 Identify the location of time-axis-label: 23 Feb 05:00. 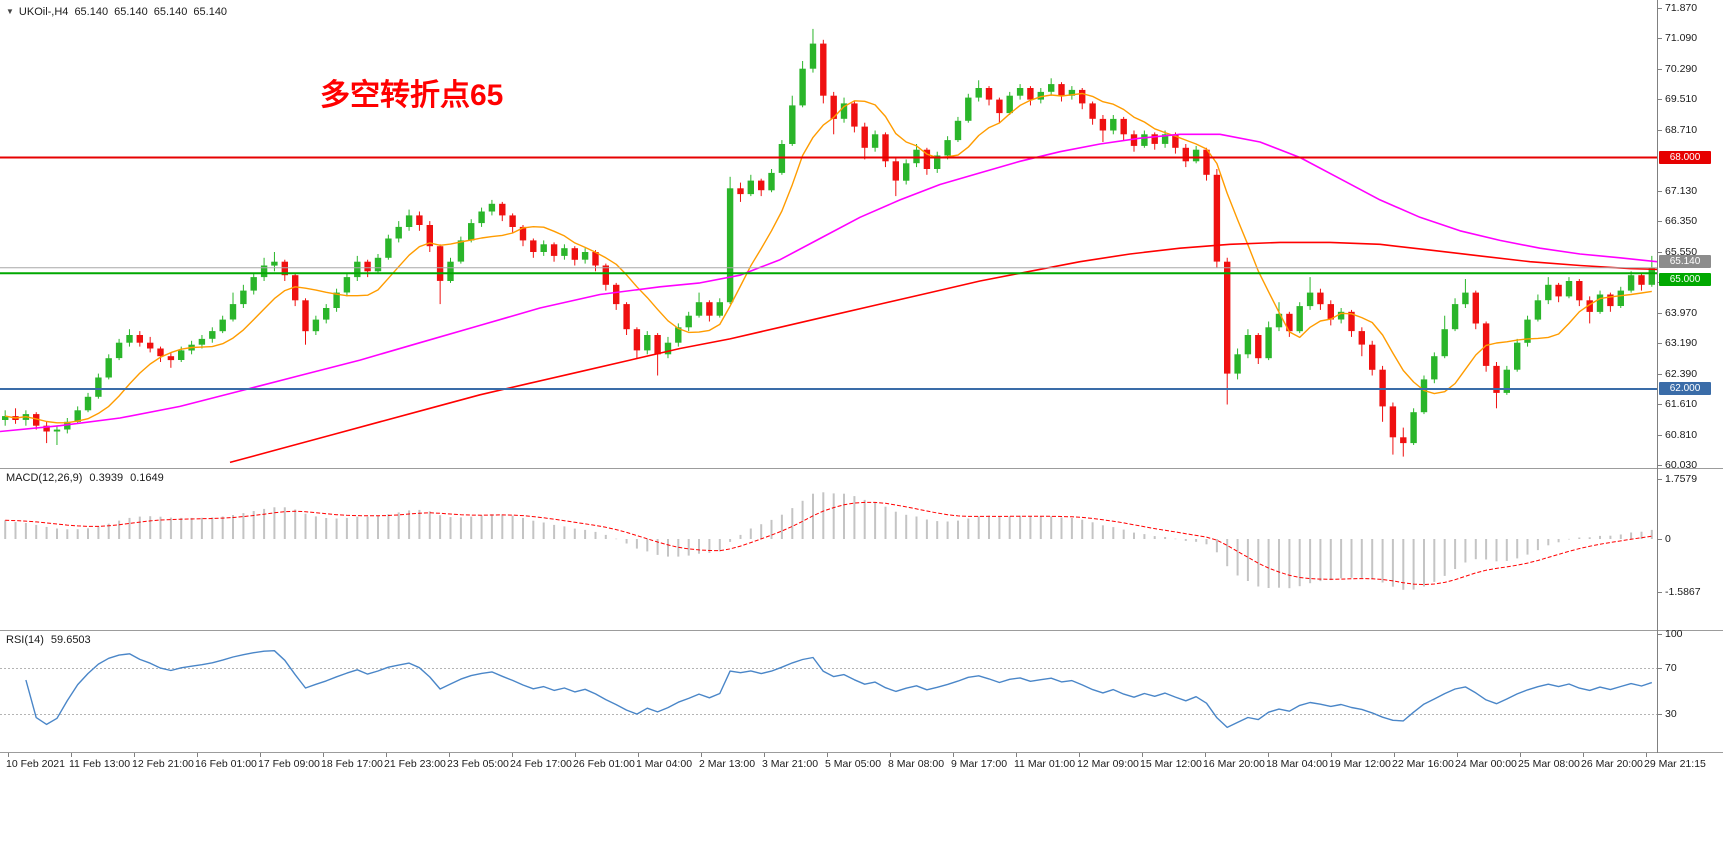
(478, 764).